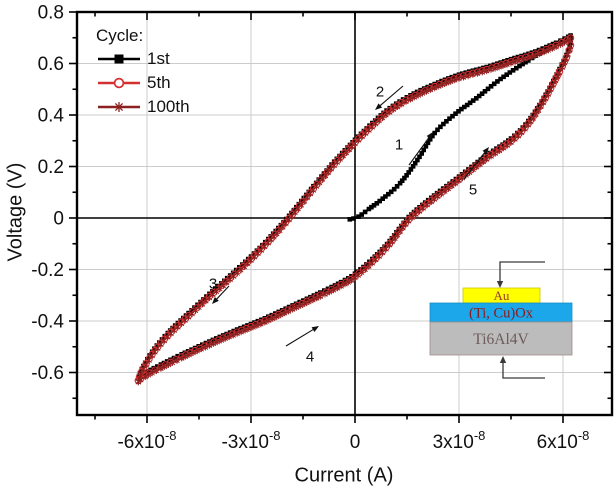 This screenshot has height=492, width=615. I want to click on y-tick-label: -0.4, so click(47, 322).